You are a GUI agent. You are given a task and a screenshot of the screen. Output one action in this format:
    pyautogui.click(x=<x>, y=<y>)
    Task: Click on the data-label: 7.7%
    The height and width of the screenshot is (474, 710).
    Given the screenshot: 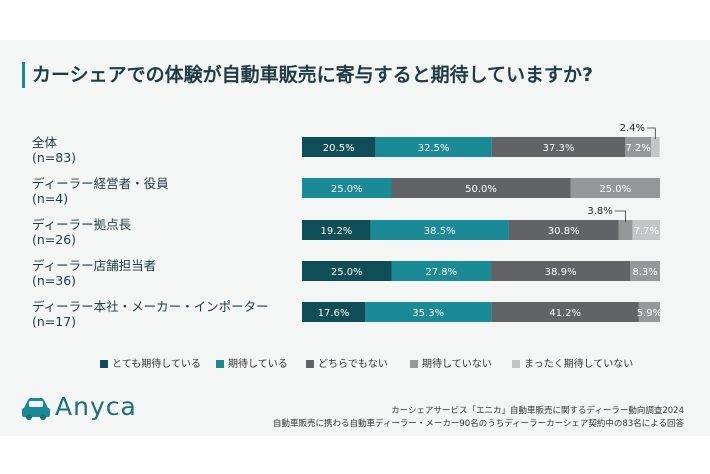 What is the action you would take?
    pyautogui.click(x=645, y=231)
    